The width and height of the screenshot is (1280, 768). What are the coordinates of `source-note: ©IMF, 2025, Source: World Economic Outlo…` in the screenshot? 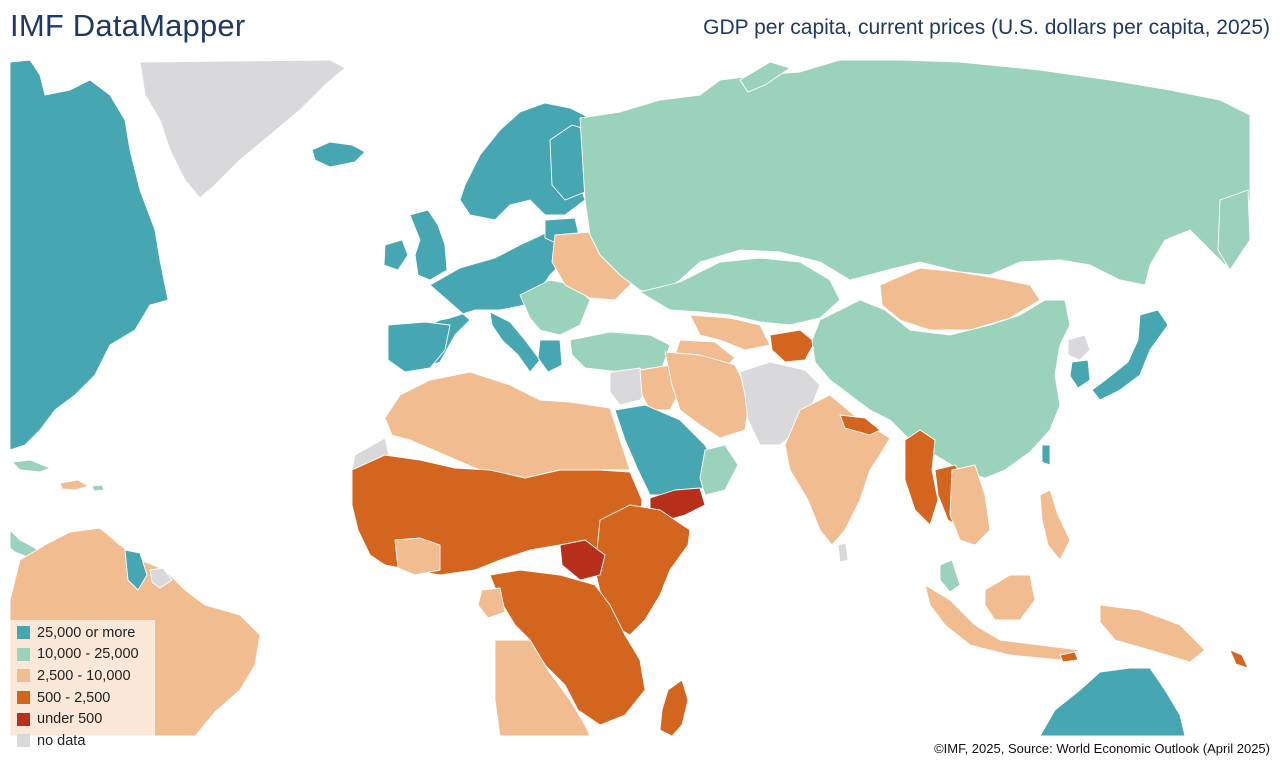 It's located at (1102, 748).